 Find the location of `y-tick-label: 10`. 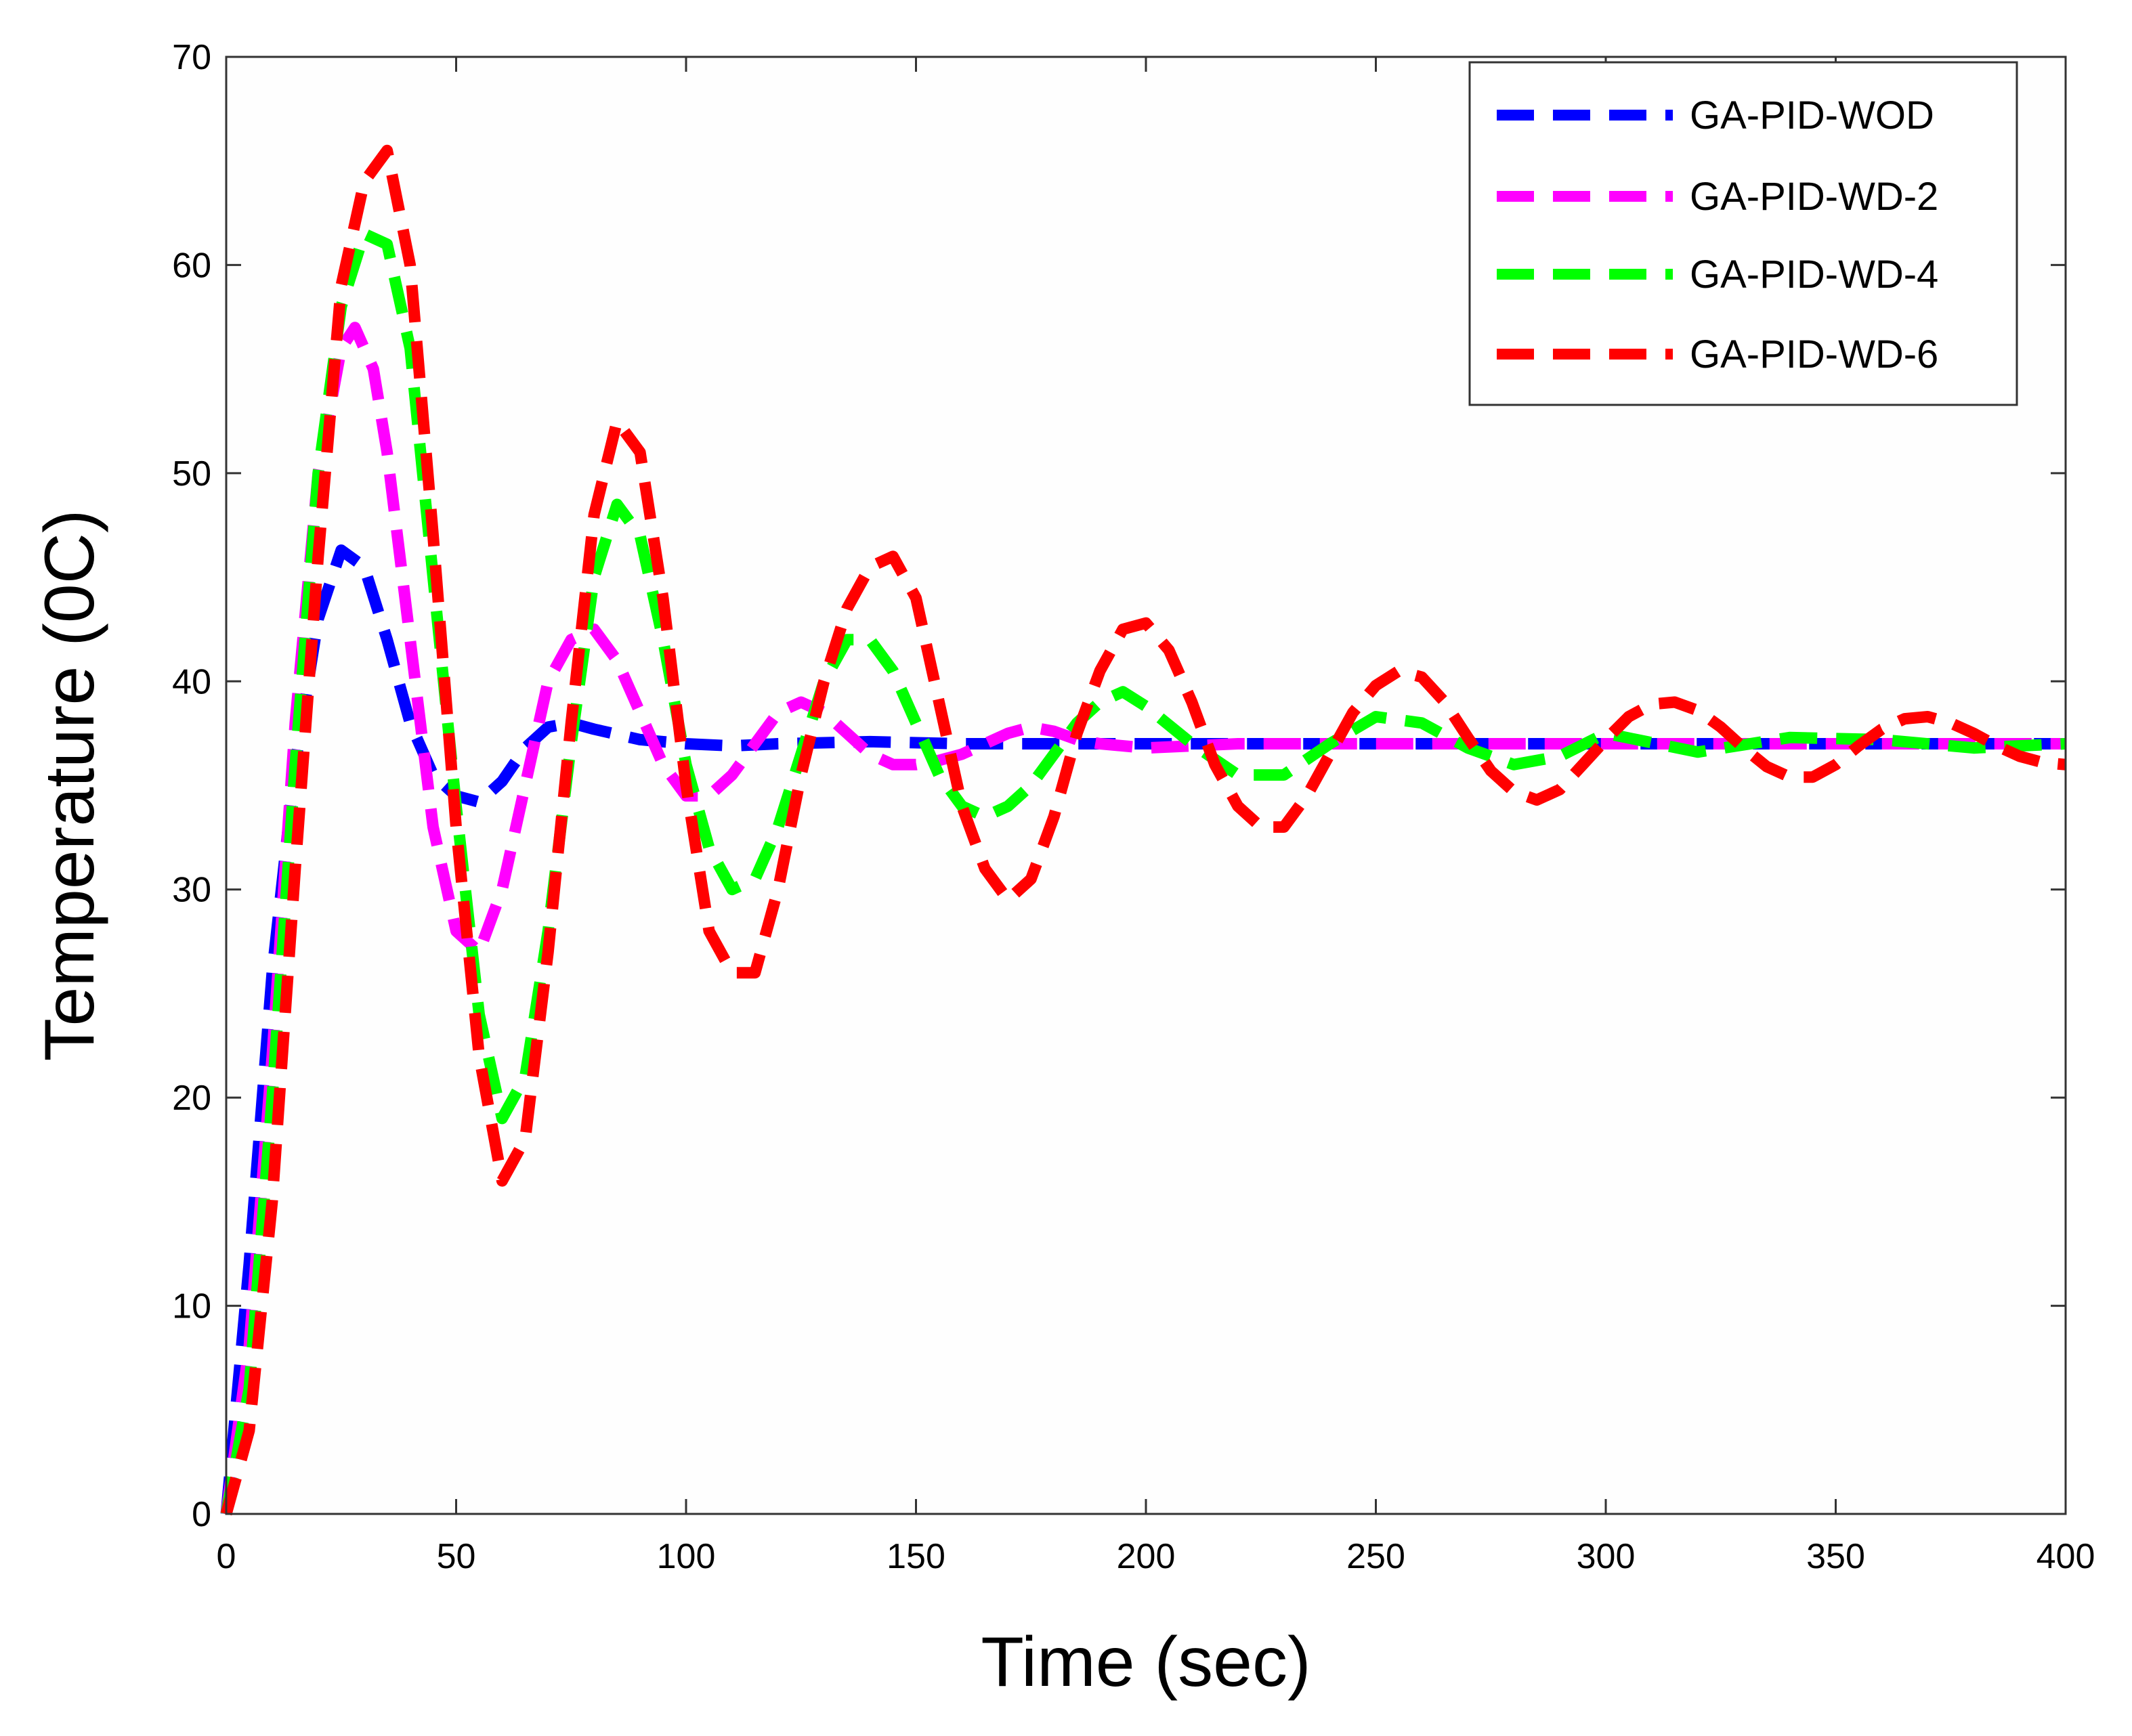

y-tick-label: 10 is located at coordinates (191, 1306).